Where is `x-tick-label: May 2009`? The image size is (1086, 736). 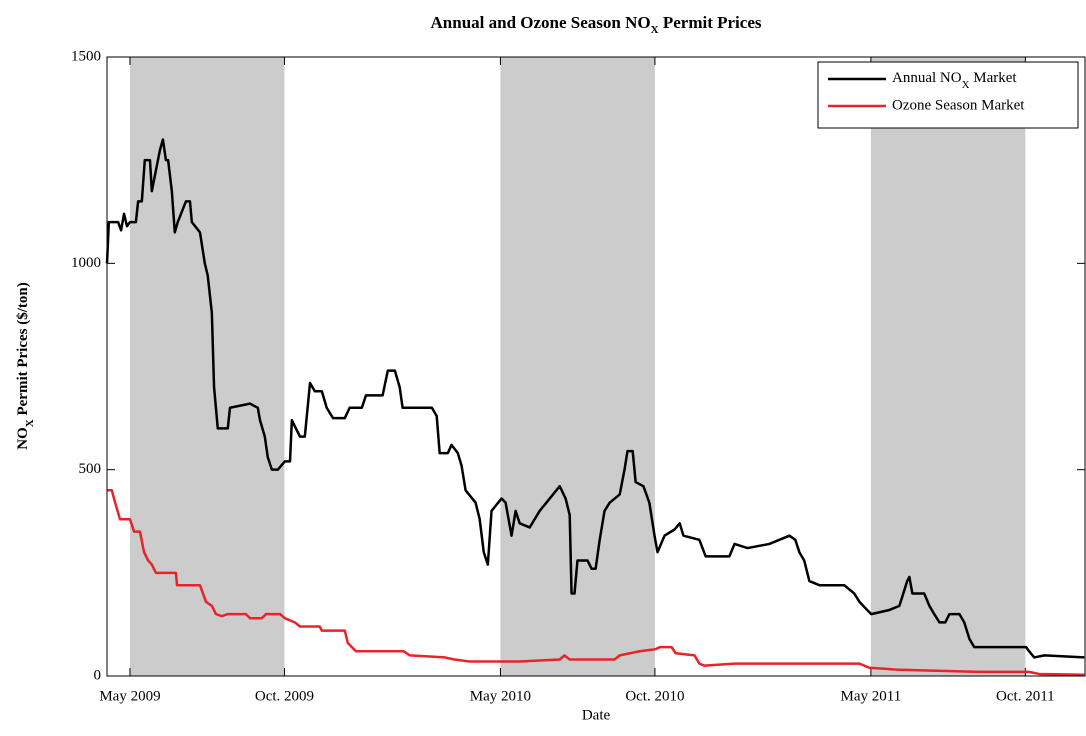 x-tick-label: May 2009 is located at coordinates (129, 696).